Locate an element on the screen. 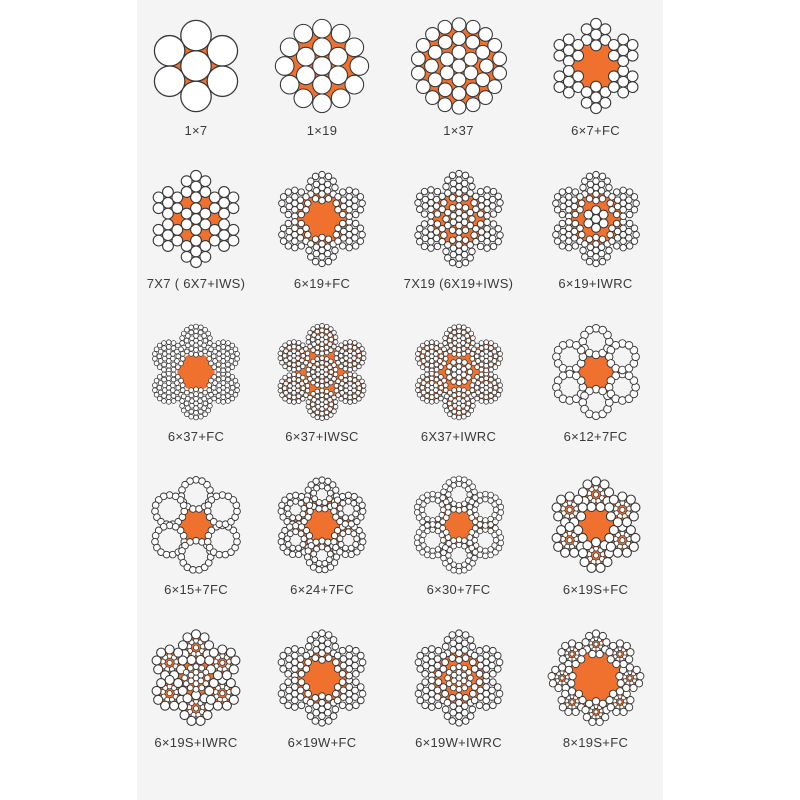  rope-cell: 6X37+IWRC is located at coordinates (458, 394).